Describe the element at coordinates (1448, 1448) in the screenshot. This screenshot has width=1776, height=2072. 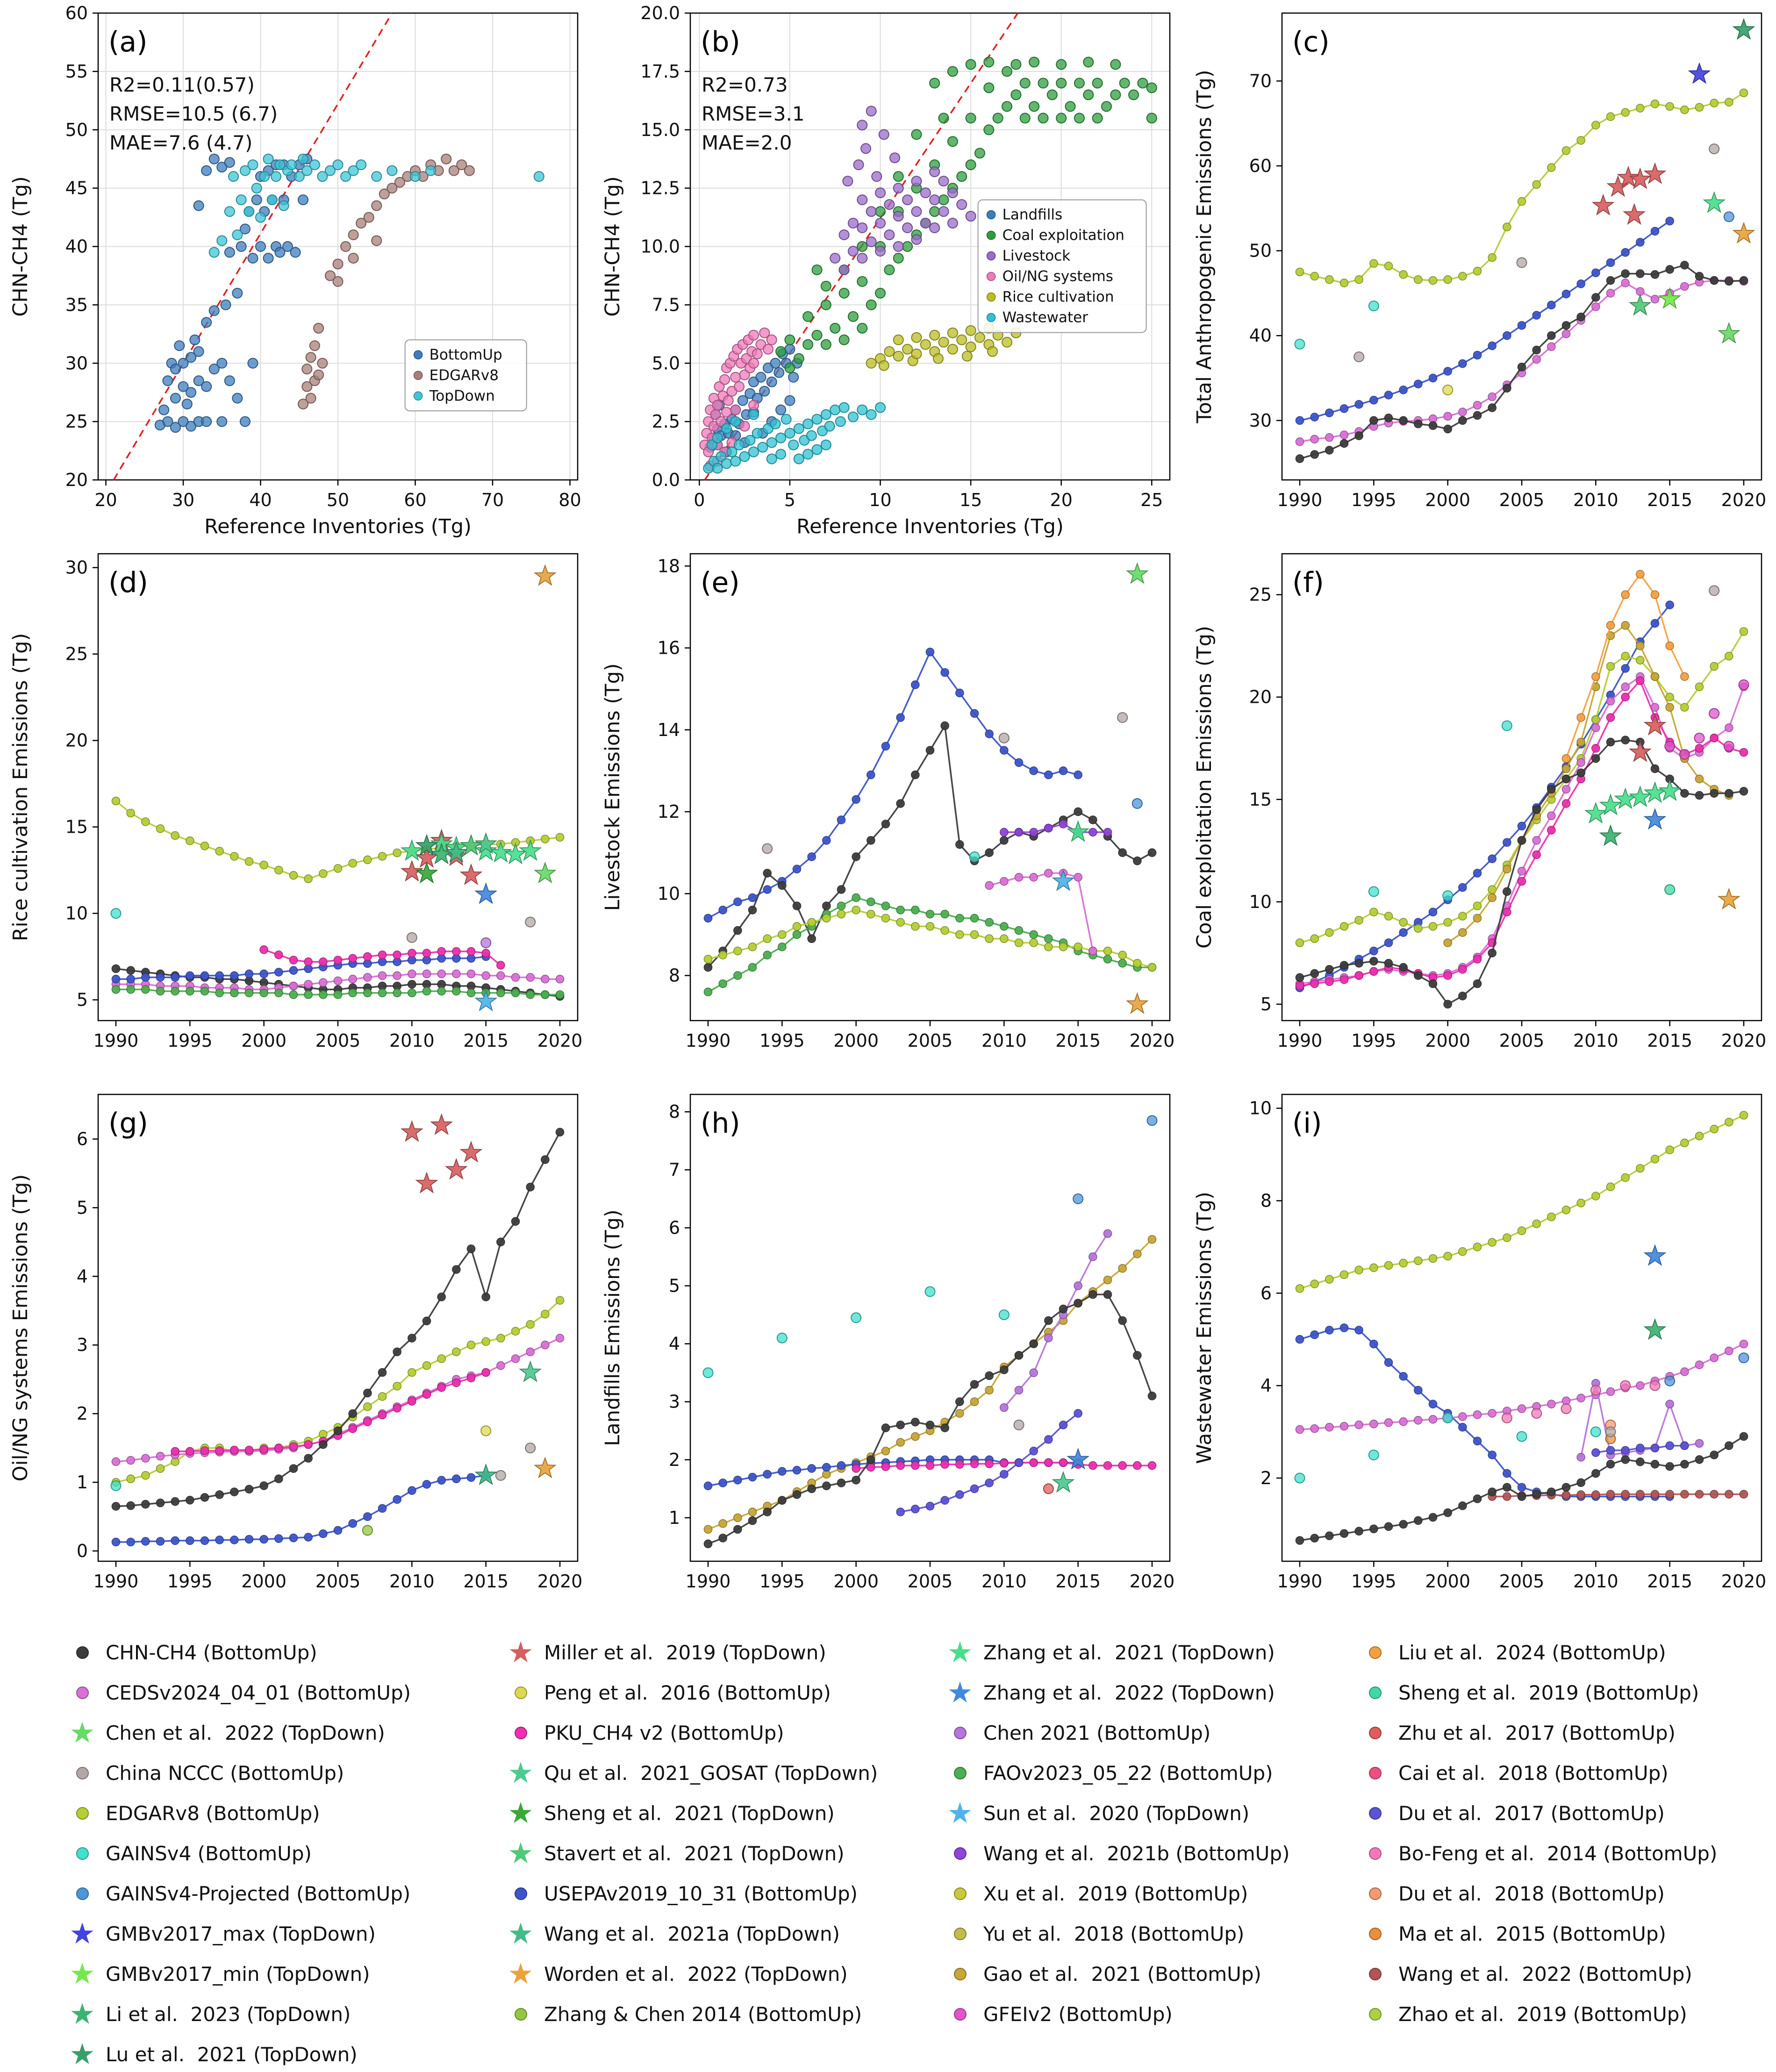
I see `series-gainsv4` at that location.